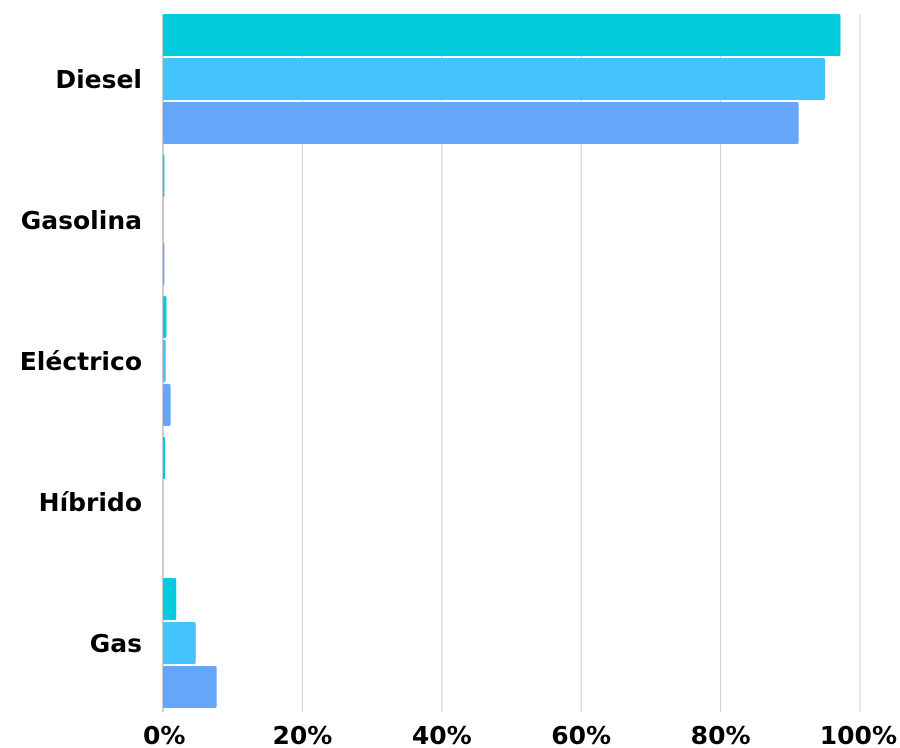 The width and height of the screenshot is (900, 748). Describe the element at coordinates (520, 734) in the screenshot. I see `x-tick-labels: 0% 20% 40% 60% 80% 100%` at that location.